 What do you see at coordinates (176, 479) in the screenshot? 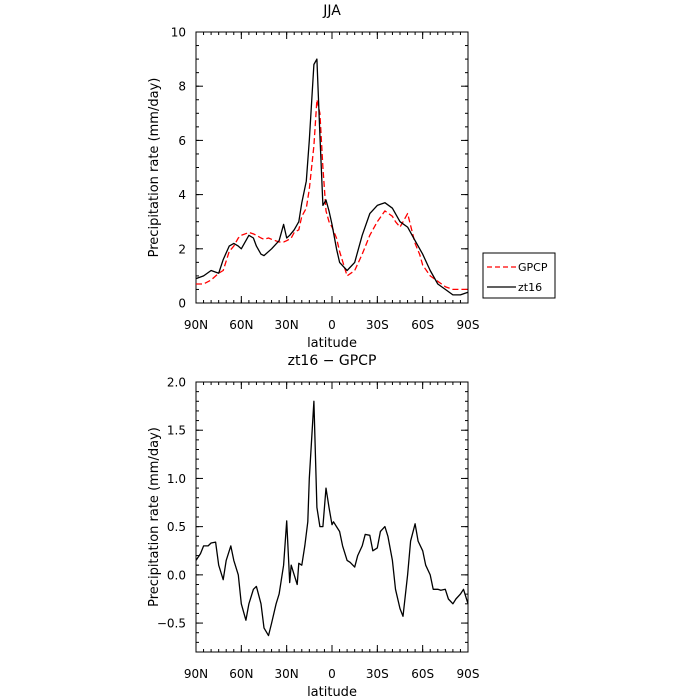
I see `y-tick-label: 1.0` at bounding box center [176, 479].